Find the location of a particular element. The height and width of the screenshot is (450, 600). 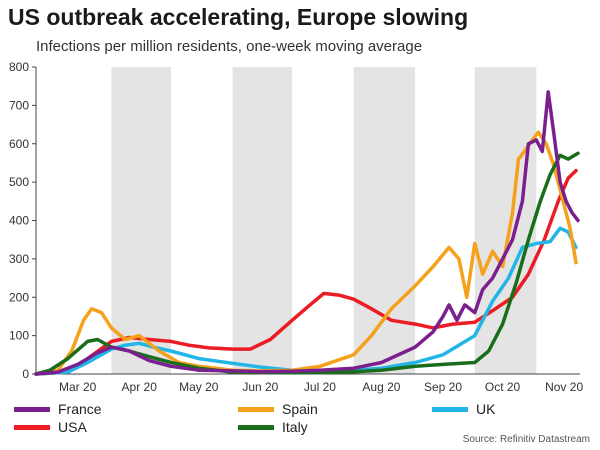

chart-title: US outbreak accelerating, Europe slowing is located at coordinates (238, 17).